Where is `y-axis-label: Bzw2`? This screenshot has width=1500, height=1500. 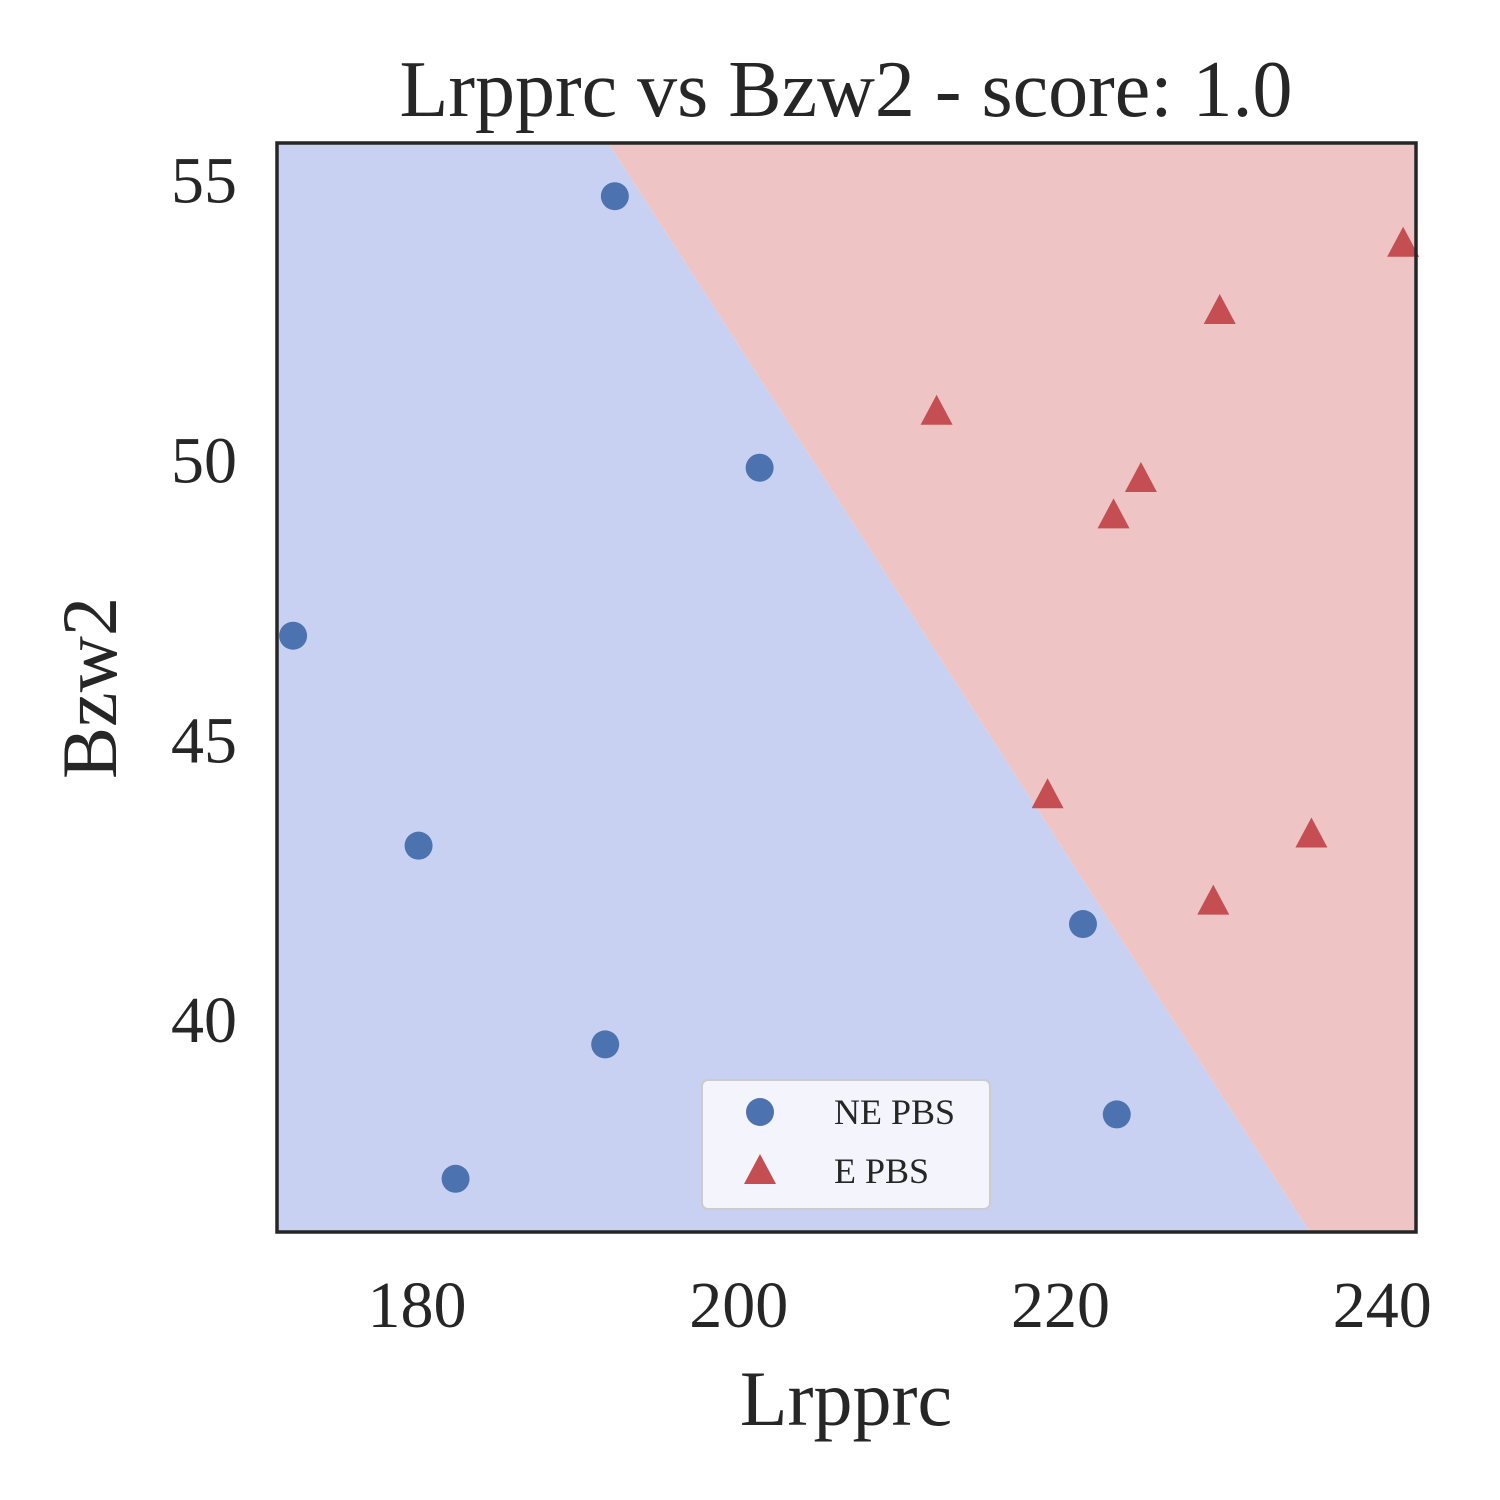
y-axis-label: Bzw2 is located at coordinates (89, 688).